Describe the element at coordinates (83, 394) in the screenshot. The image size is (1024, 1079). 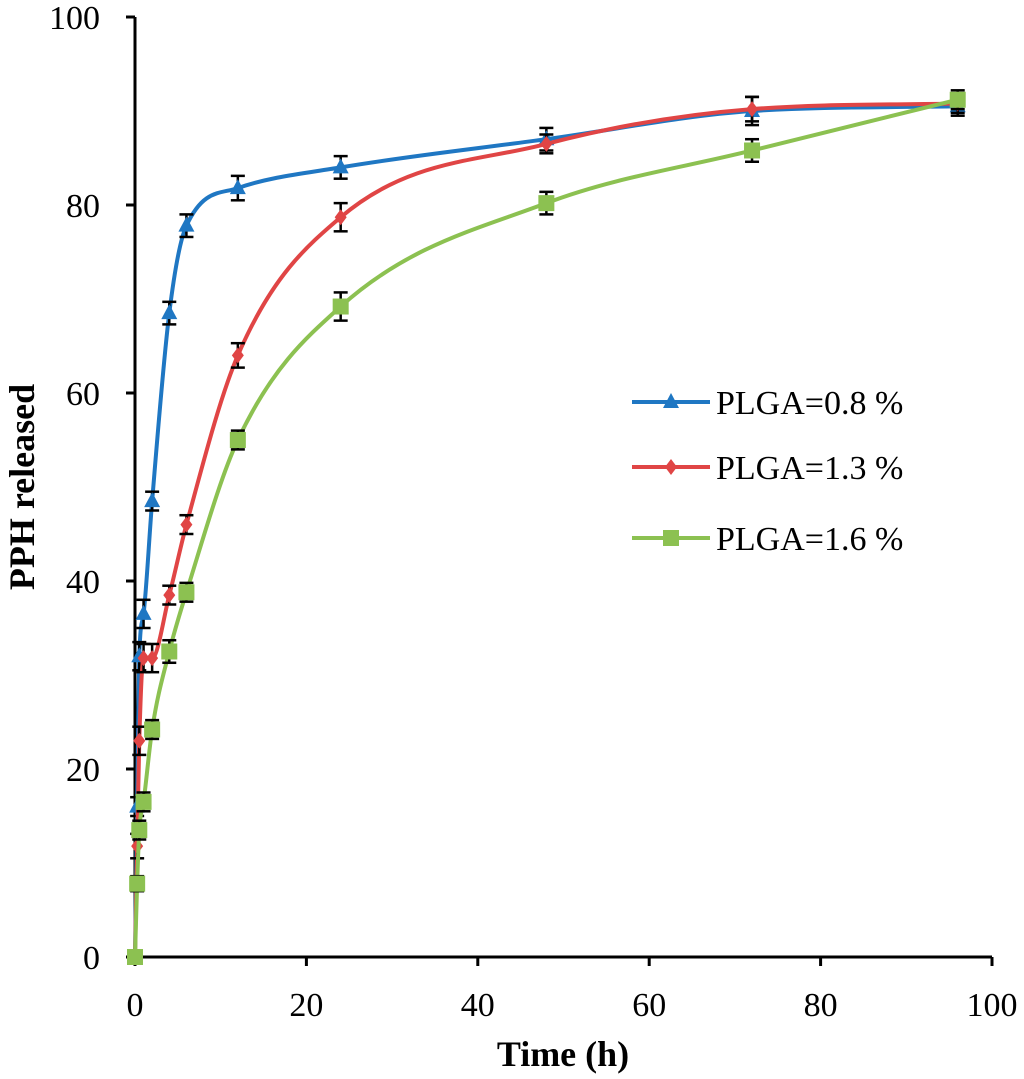
I see `y-tick-label: 60` at that location.